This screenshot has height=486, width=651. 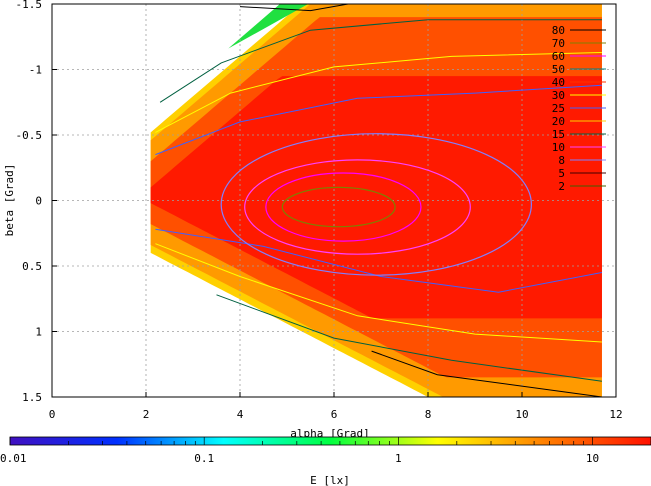 What do you see at coordinates (558, 56) in the screenshot?
I see `legend-label: 60` at bounding box center [558, 56].